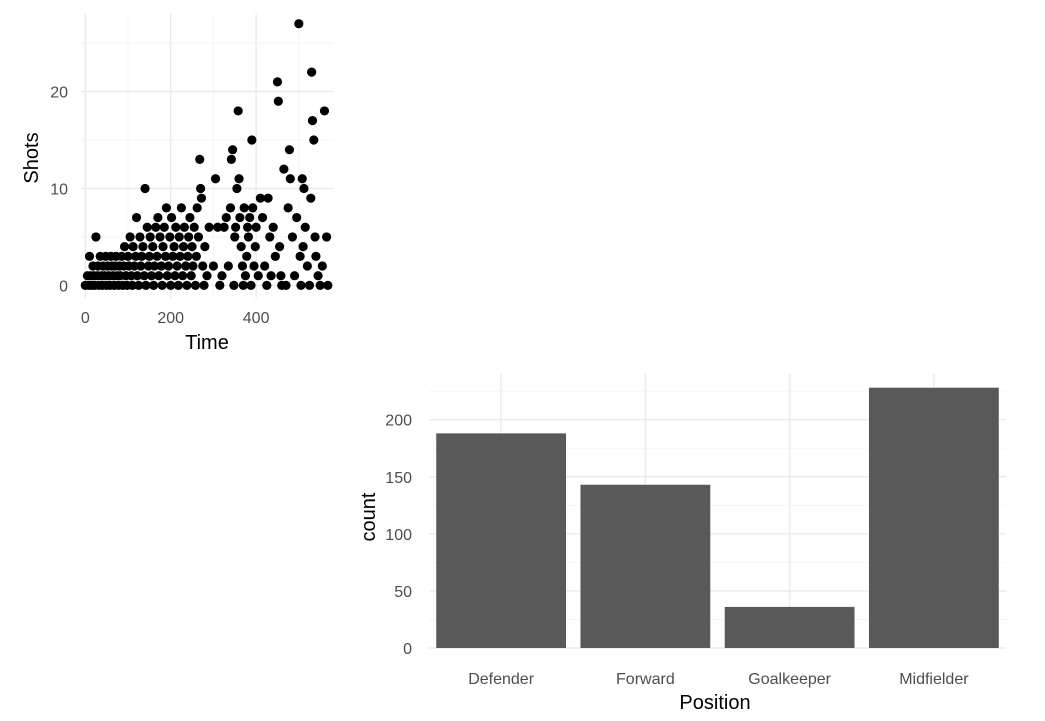 Image resolution: width=1045 pixels, height=721 pixels. I want to click on scatter-gridlines, so click(207, 156).